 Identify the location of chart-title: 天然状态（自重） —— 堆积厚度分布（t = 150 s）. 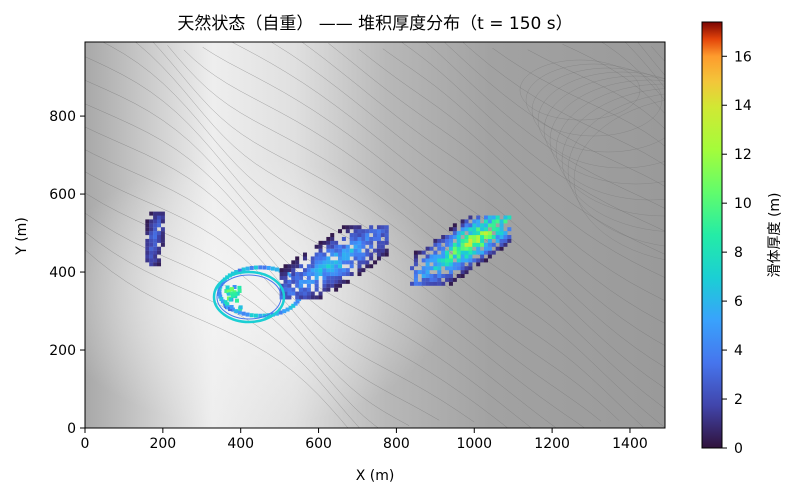
(374, 24).